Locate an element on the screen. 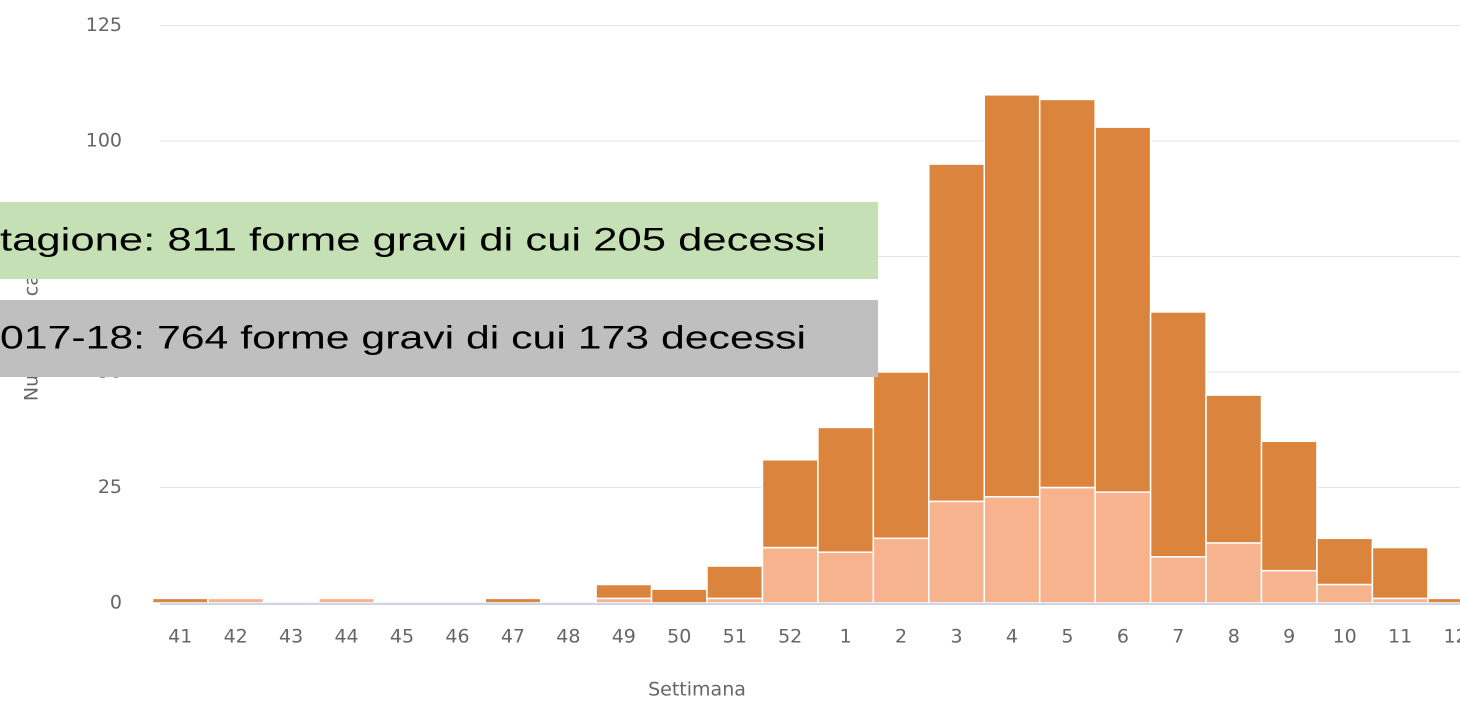 The width and height of the screenshot is (1460, 707). y-tick-label: 125 is located at coordinates (104, 25).